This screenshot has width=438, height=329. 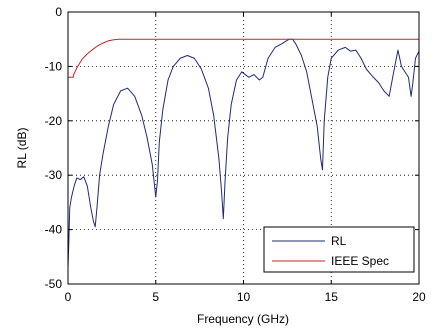 I want to click on legend: RL IEEE Spec, so click(x=339, y=249).